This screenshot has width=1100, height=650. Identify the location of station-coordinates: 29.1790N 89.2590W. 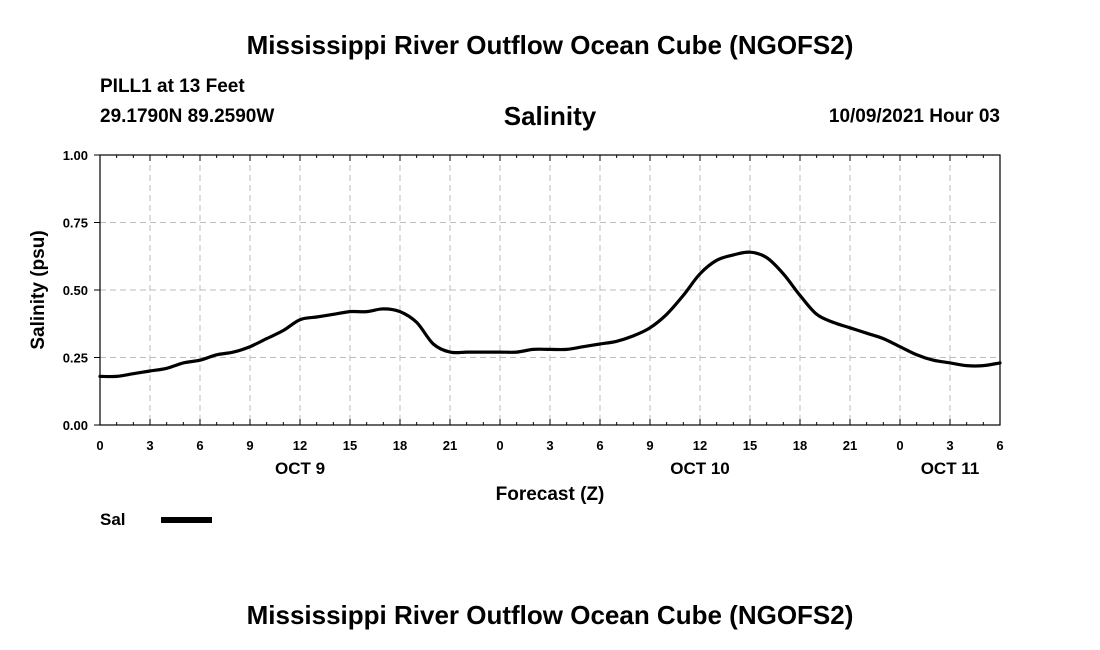
(187, 116).